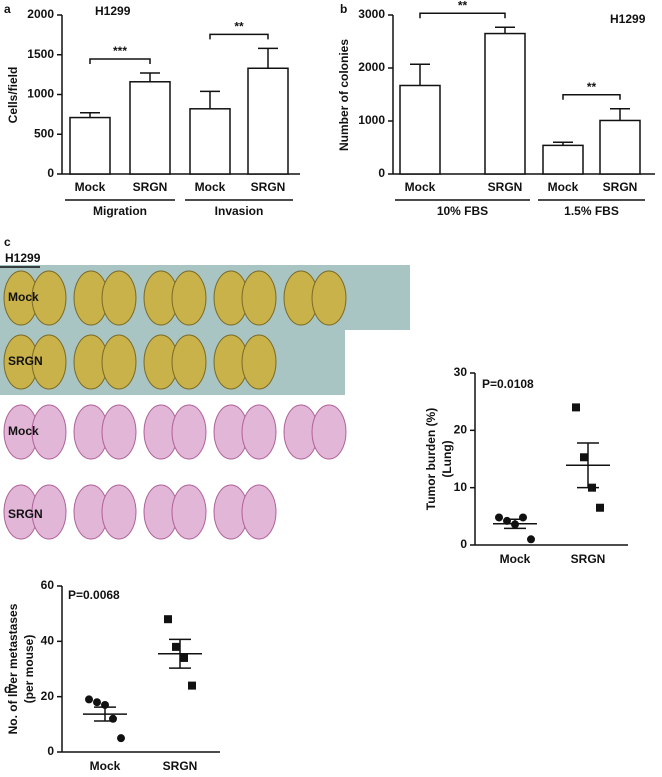 This screenshot has height=777, width=662. What do you see at coordinates (7, 9) in the screenshot?
I see `panel-letter: a` at bounding box center [7, 9].